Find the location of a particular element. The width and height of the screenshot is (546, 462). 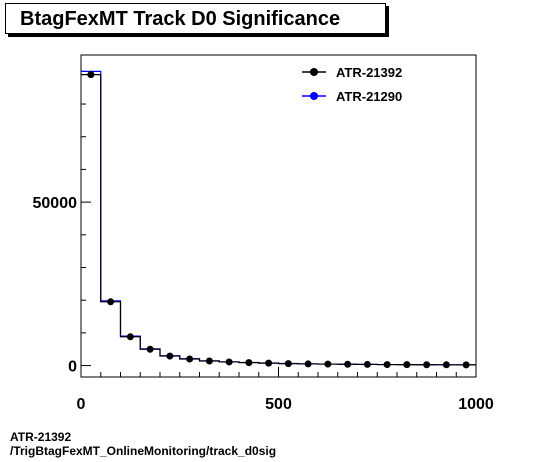

y-tick-label: 50000 is located at coordinates (55, 203).